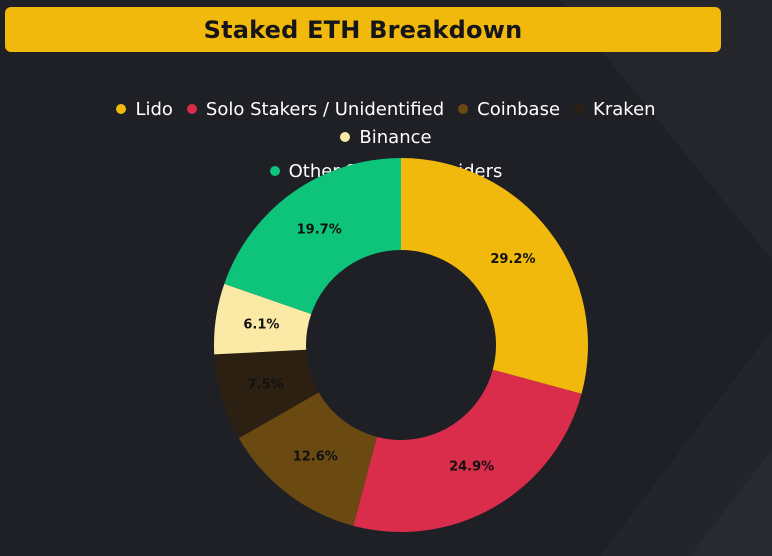  Describe the element at coordinates (315, 456) in the screenshot. I see `slice-label: 12.6%` at that location.